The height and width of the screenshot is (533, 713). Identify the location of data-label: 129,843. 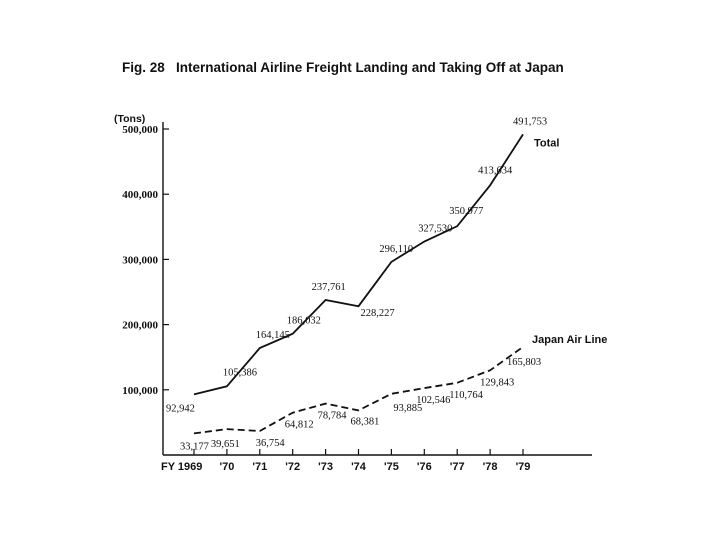
(497, 382).